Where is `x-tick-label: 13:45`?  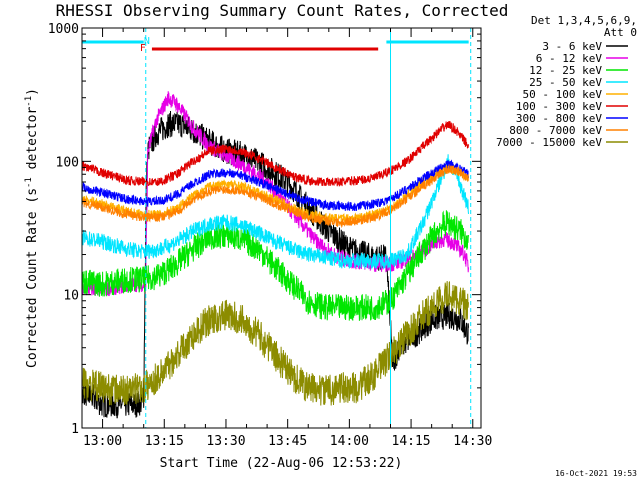
x-tick-label: 13:45 is located at coordinates (287, 441).